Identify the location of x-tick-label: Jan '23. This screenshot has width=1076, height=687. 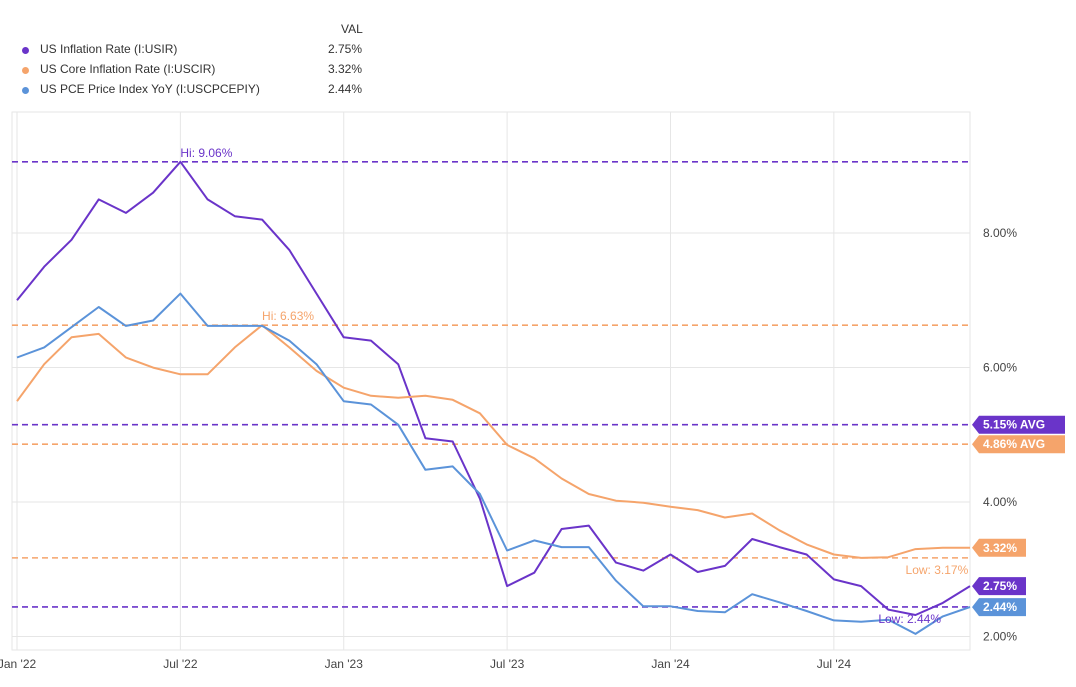
(344, 664).